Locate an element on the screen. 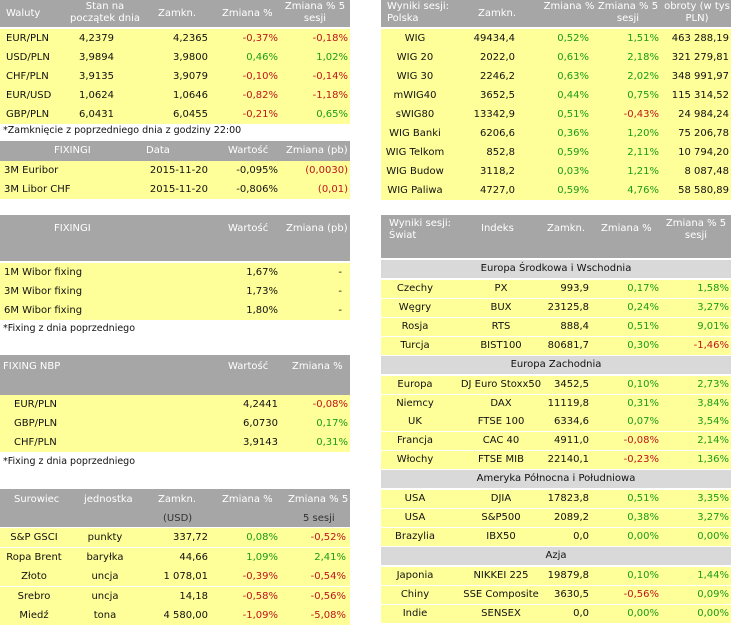 The width and height of the screenshot is (731, 625). pair-name: EUR/PLN is located at coordinates (36, 404).